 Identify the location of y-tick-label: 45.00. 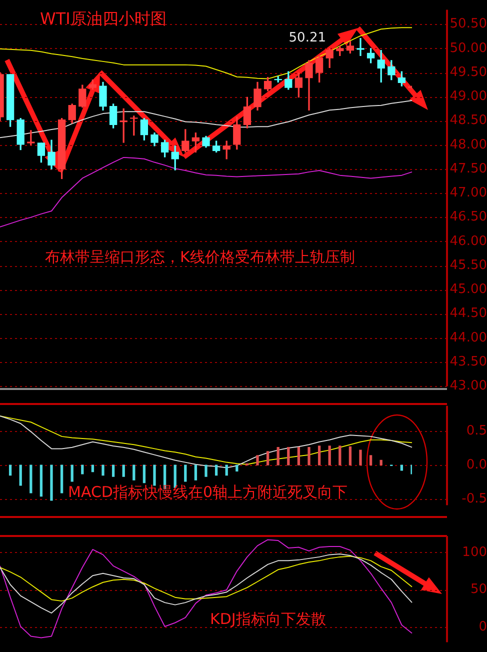
(468, 290).